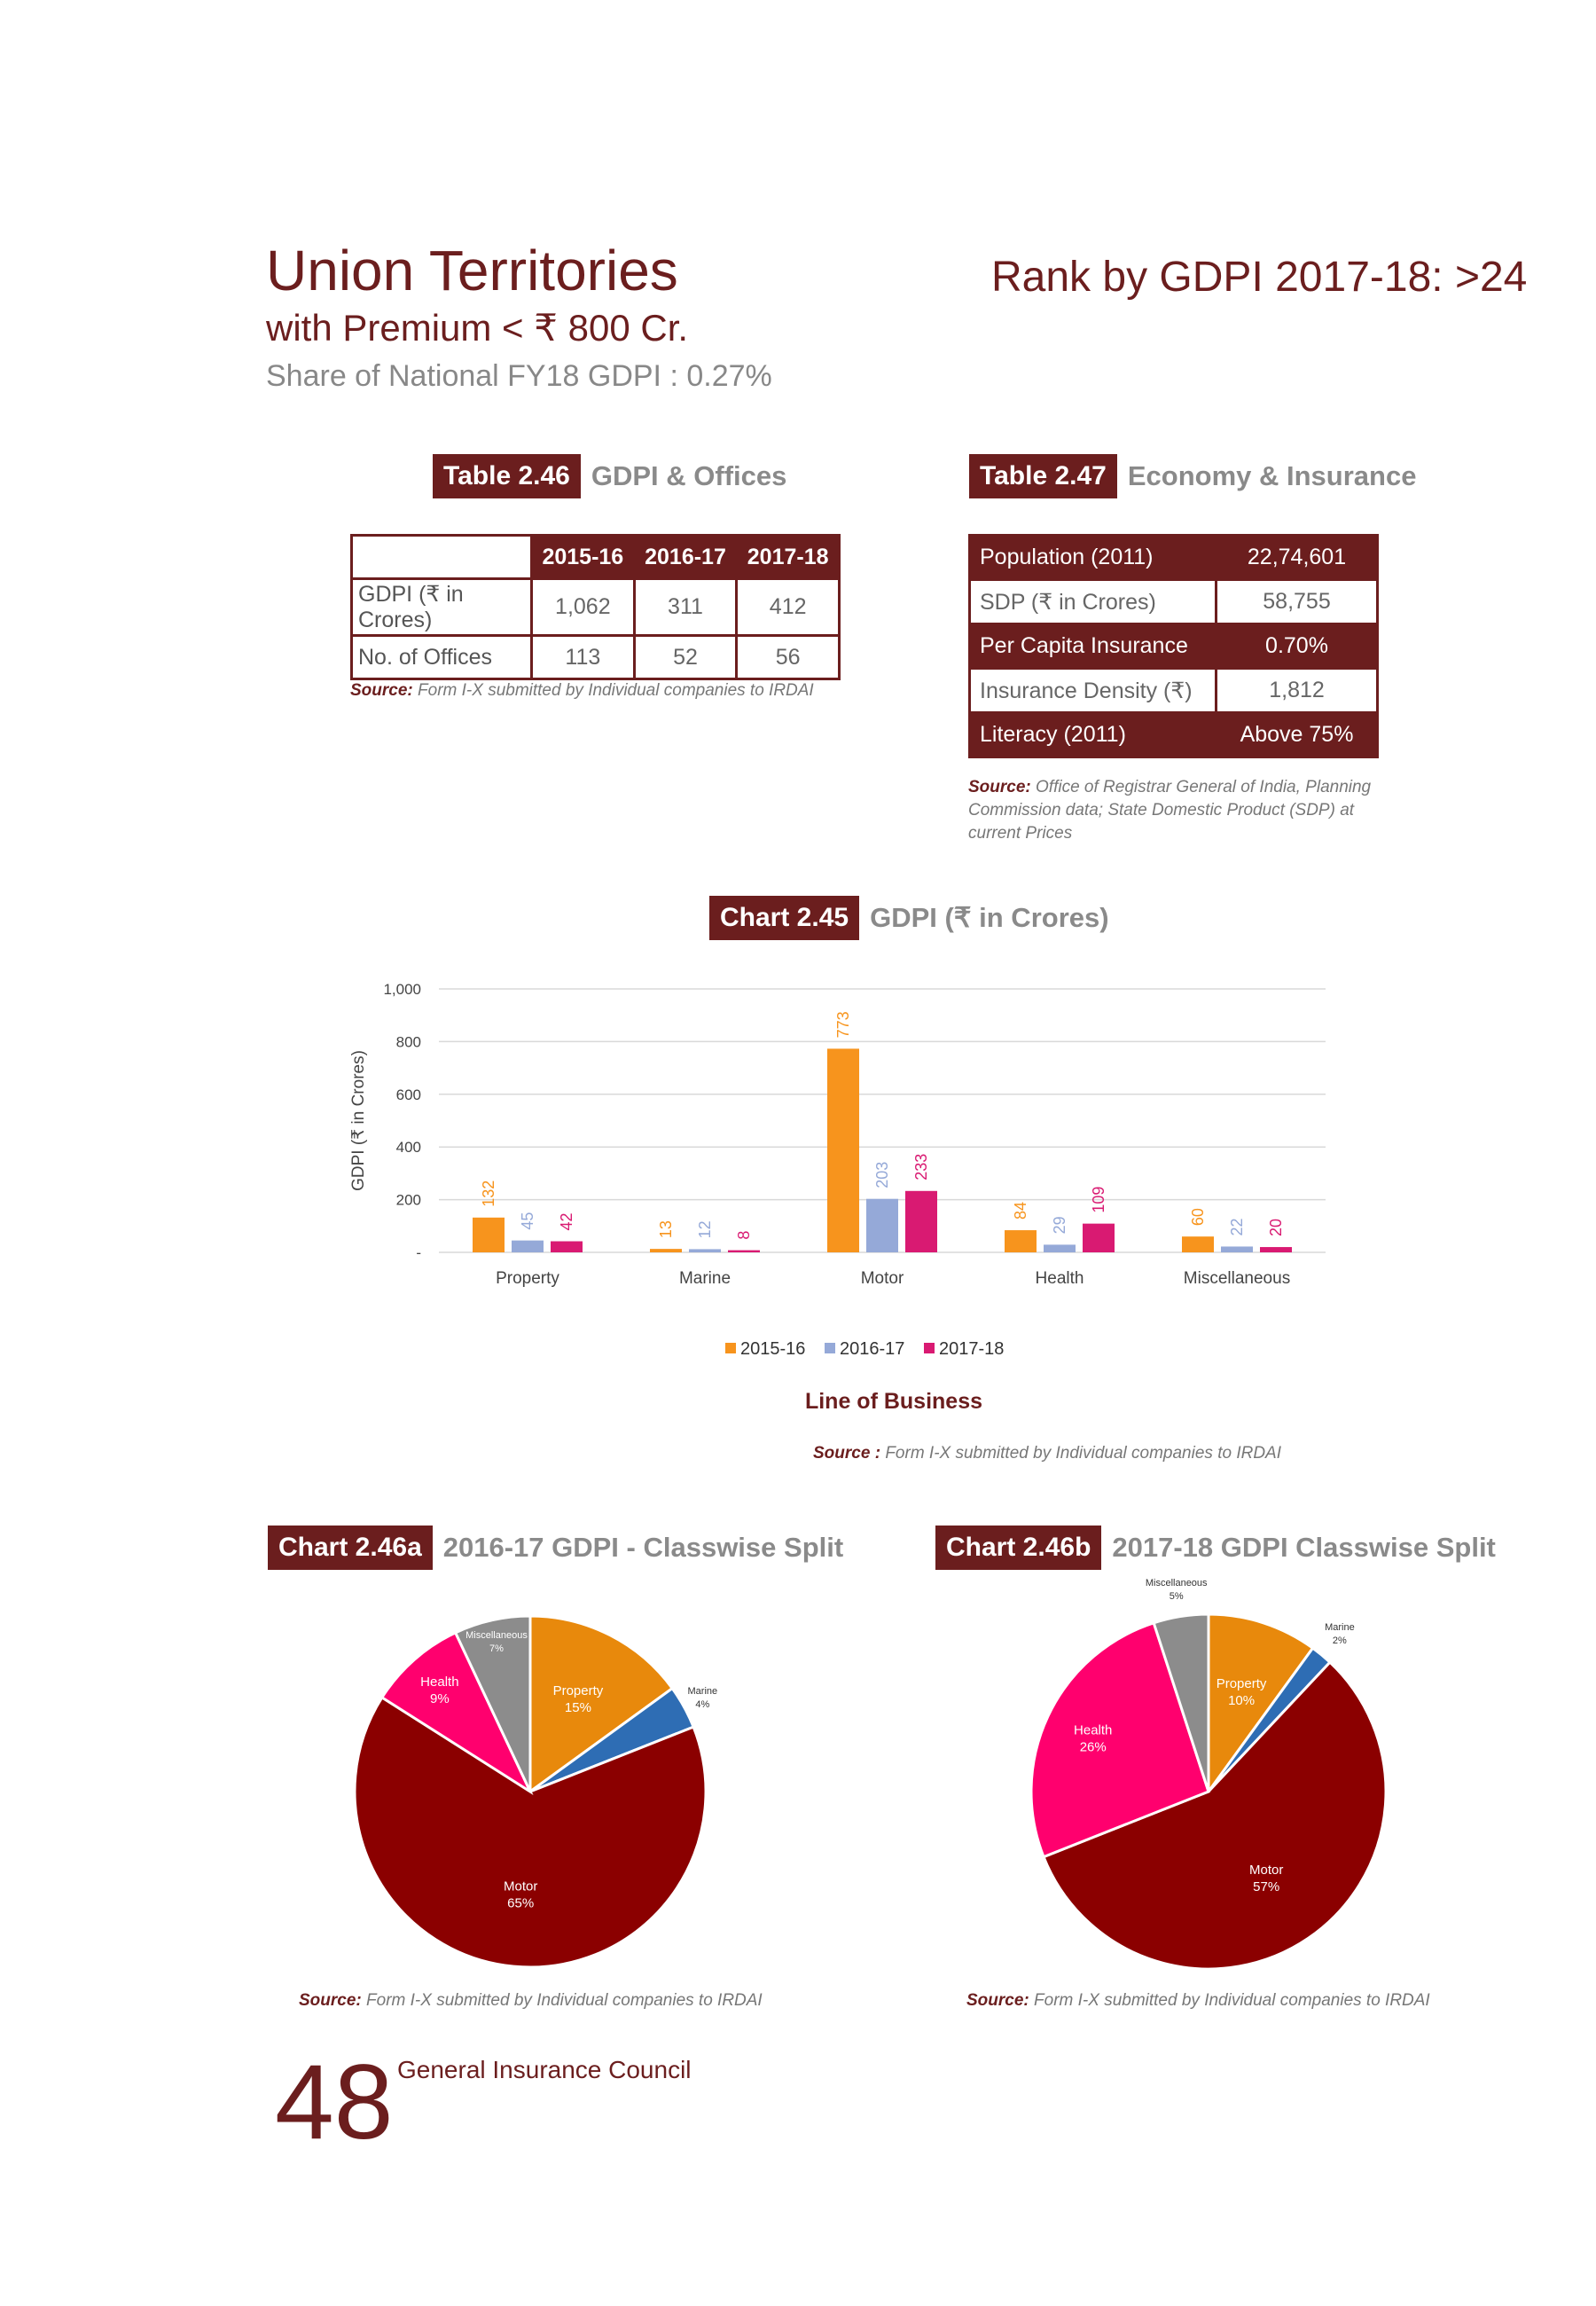 The width and height of the screenshot is (1596, 2306). What do you see at coordinates (442, 657) in the screenshot?
I see `row-label: No. of Offices` at bounding box center [442, 657].